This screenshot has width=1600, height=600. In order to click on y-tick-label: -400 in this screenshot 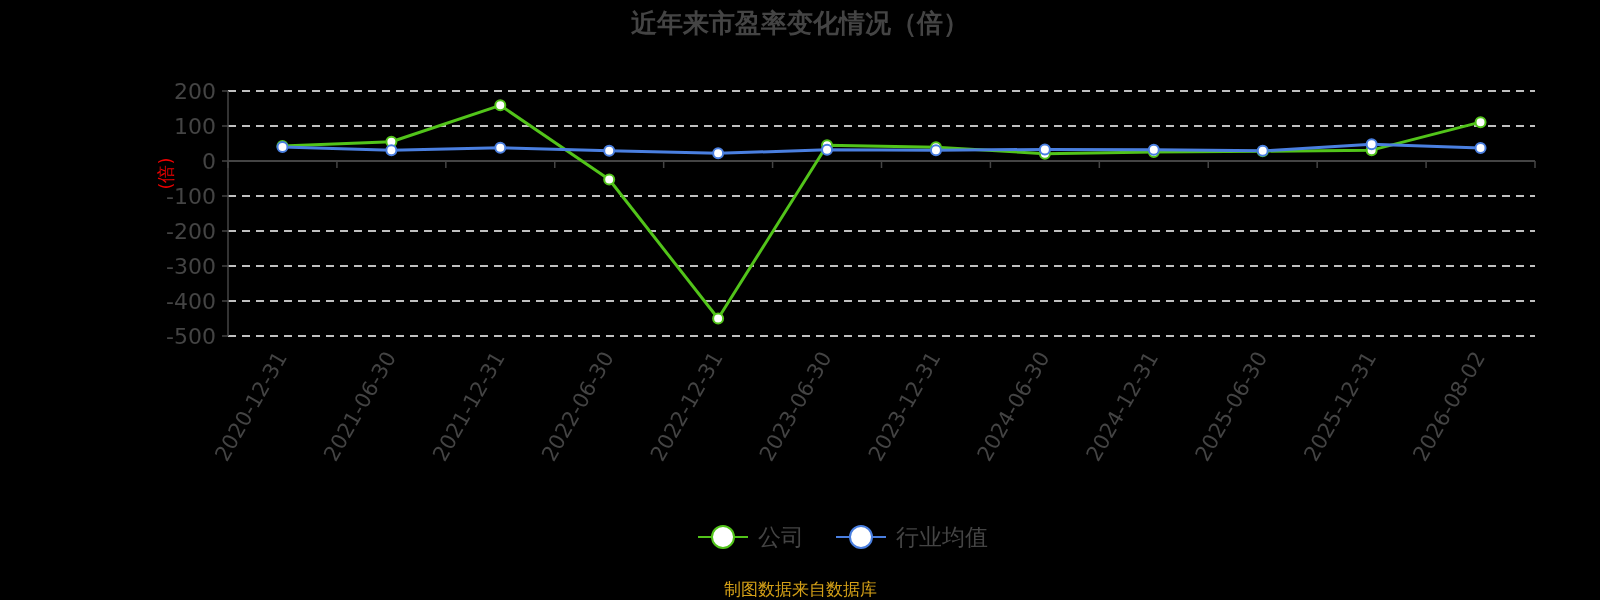, I will do `click(191, 301)`.